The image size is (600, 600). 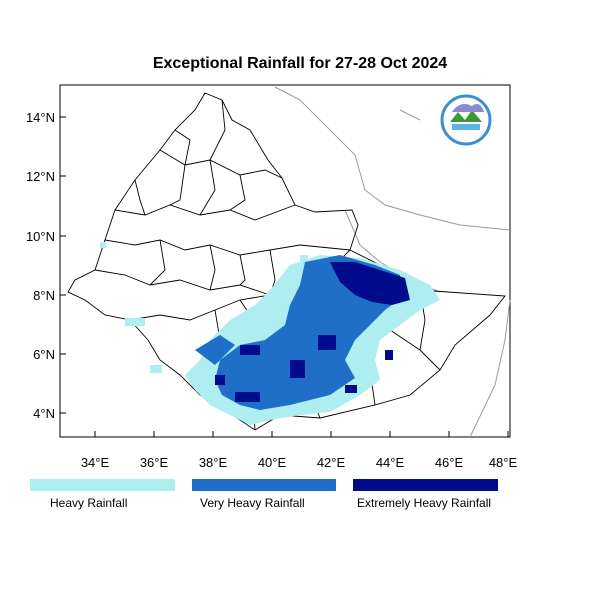 I want to click on legend-label-extremely-heavy: Extremely Heavy Rainfall, so click(x=424, y=503).